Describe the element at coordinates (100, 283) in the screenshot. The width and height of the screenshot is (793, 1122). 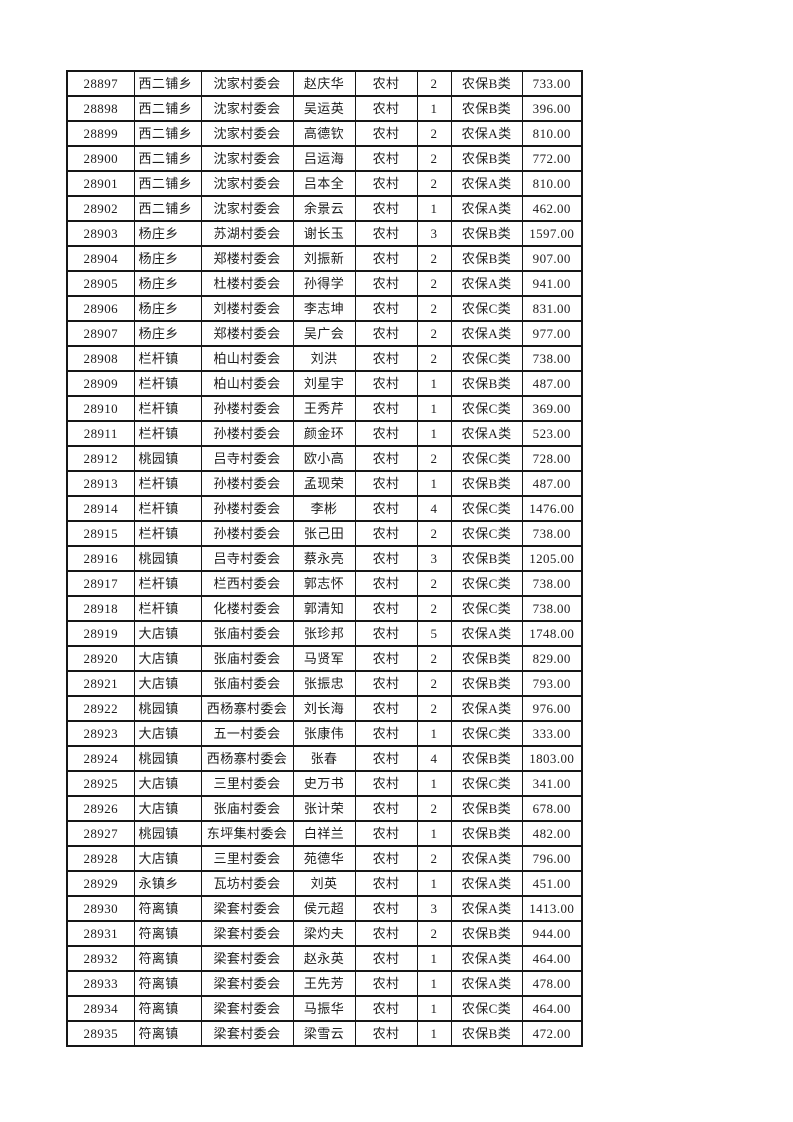
I see `cell-record-id: 28905` at that location.